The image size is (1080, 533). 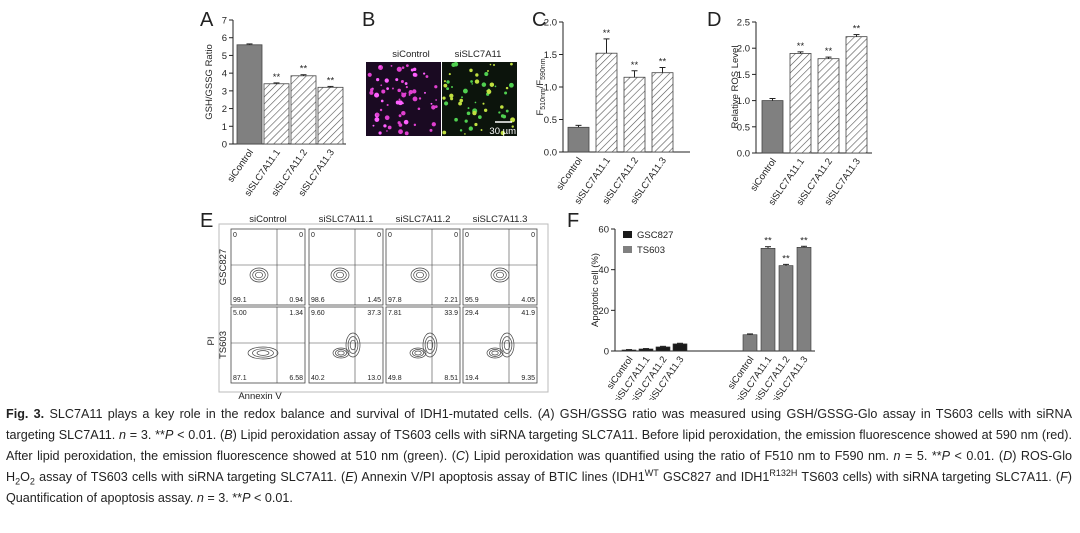 I want to click on y-tick-label: 3, so click(x=224, y=91).